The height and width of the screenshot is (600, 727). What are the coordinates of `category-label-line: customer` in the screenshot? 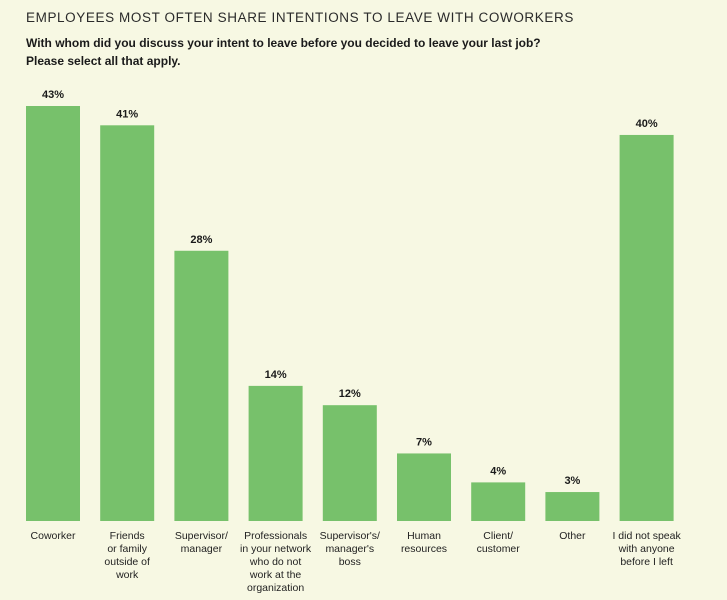 It's located at (498, 549).